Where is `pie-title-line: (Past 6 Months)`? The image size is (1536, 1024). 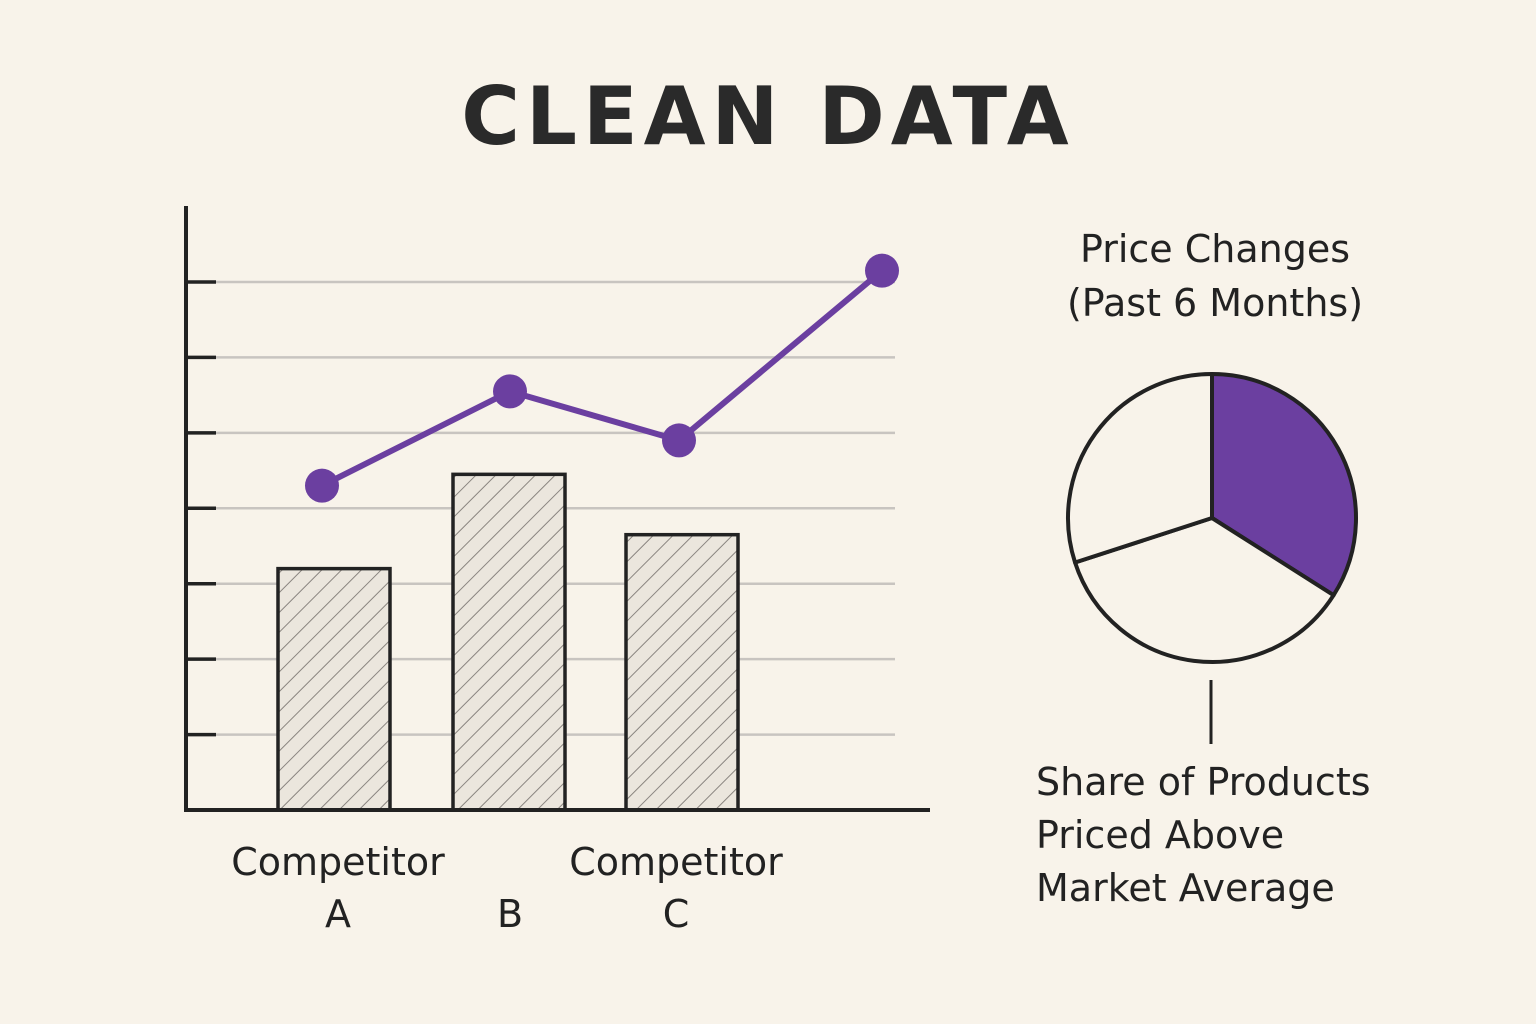 pie-title-line: (Past 6 Months) is located at coordinates (1215, 303).